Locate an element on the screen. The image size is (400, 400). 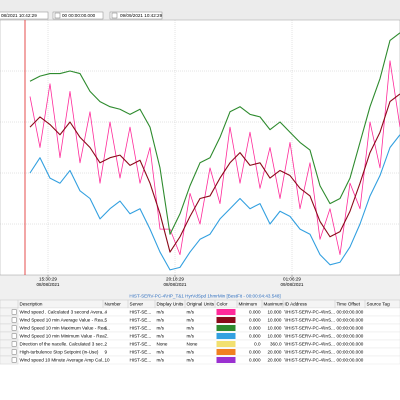
column-header: ID Address is located at coordinates (296, 304).